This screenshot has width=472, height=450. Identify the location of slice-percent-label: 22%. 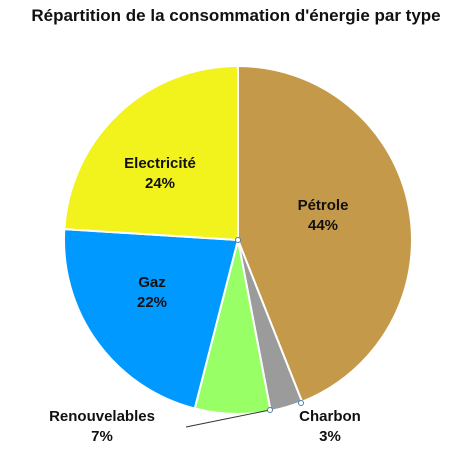
(152, 302).